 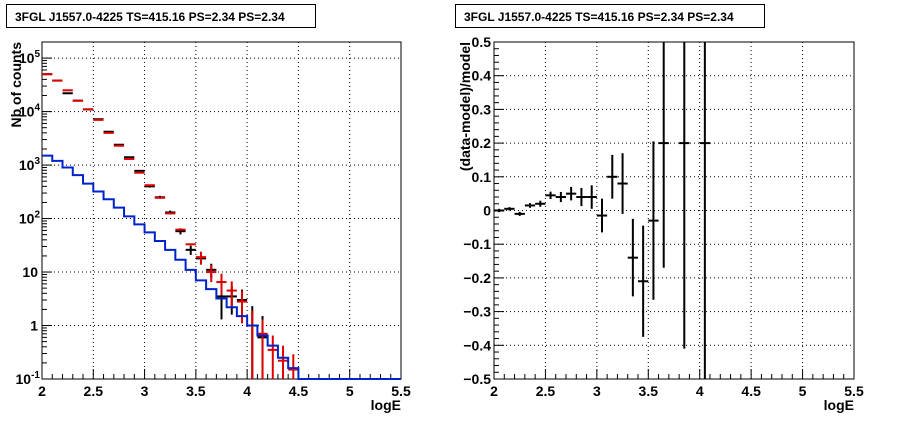 I want to click on left-ytick-label-6: 10⁵, so click(x=30, y=57).